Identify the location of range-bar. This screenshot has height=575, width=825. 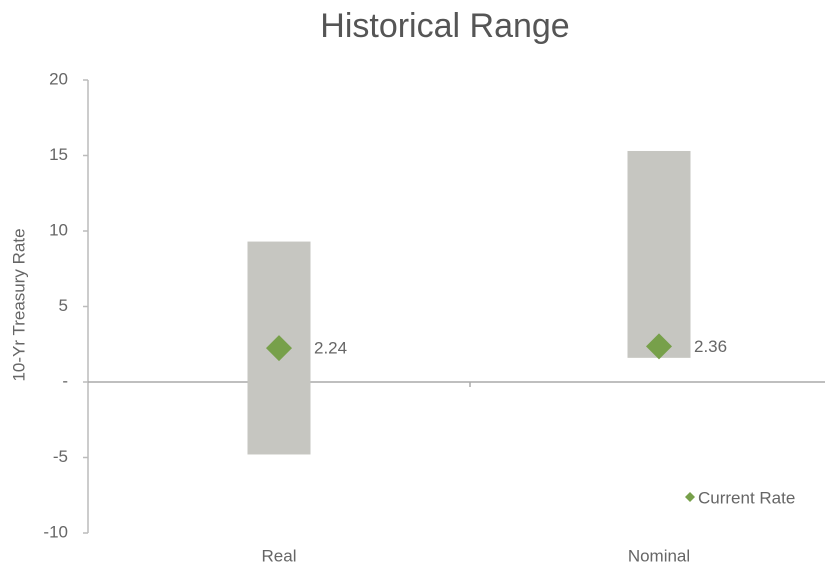
(659, 254).